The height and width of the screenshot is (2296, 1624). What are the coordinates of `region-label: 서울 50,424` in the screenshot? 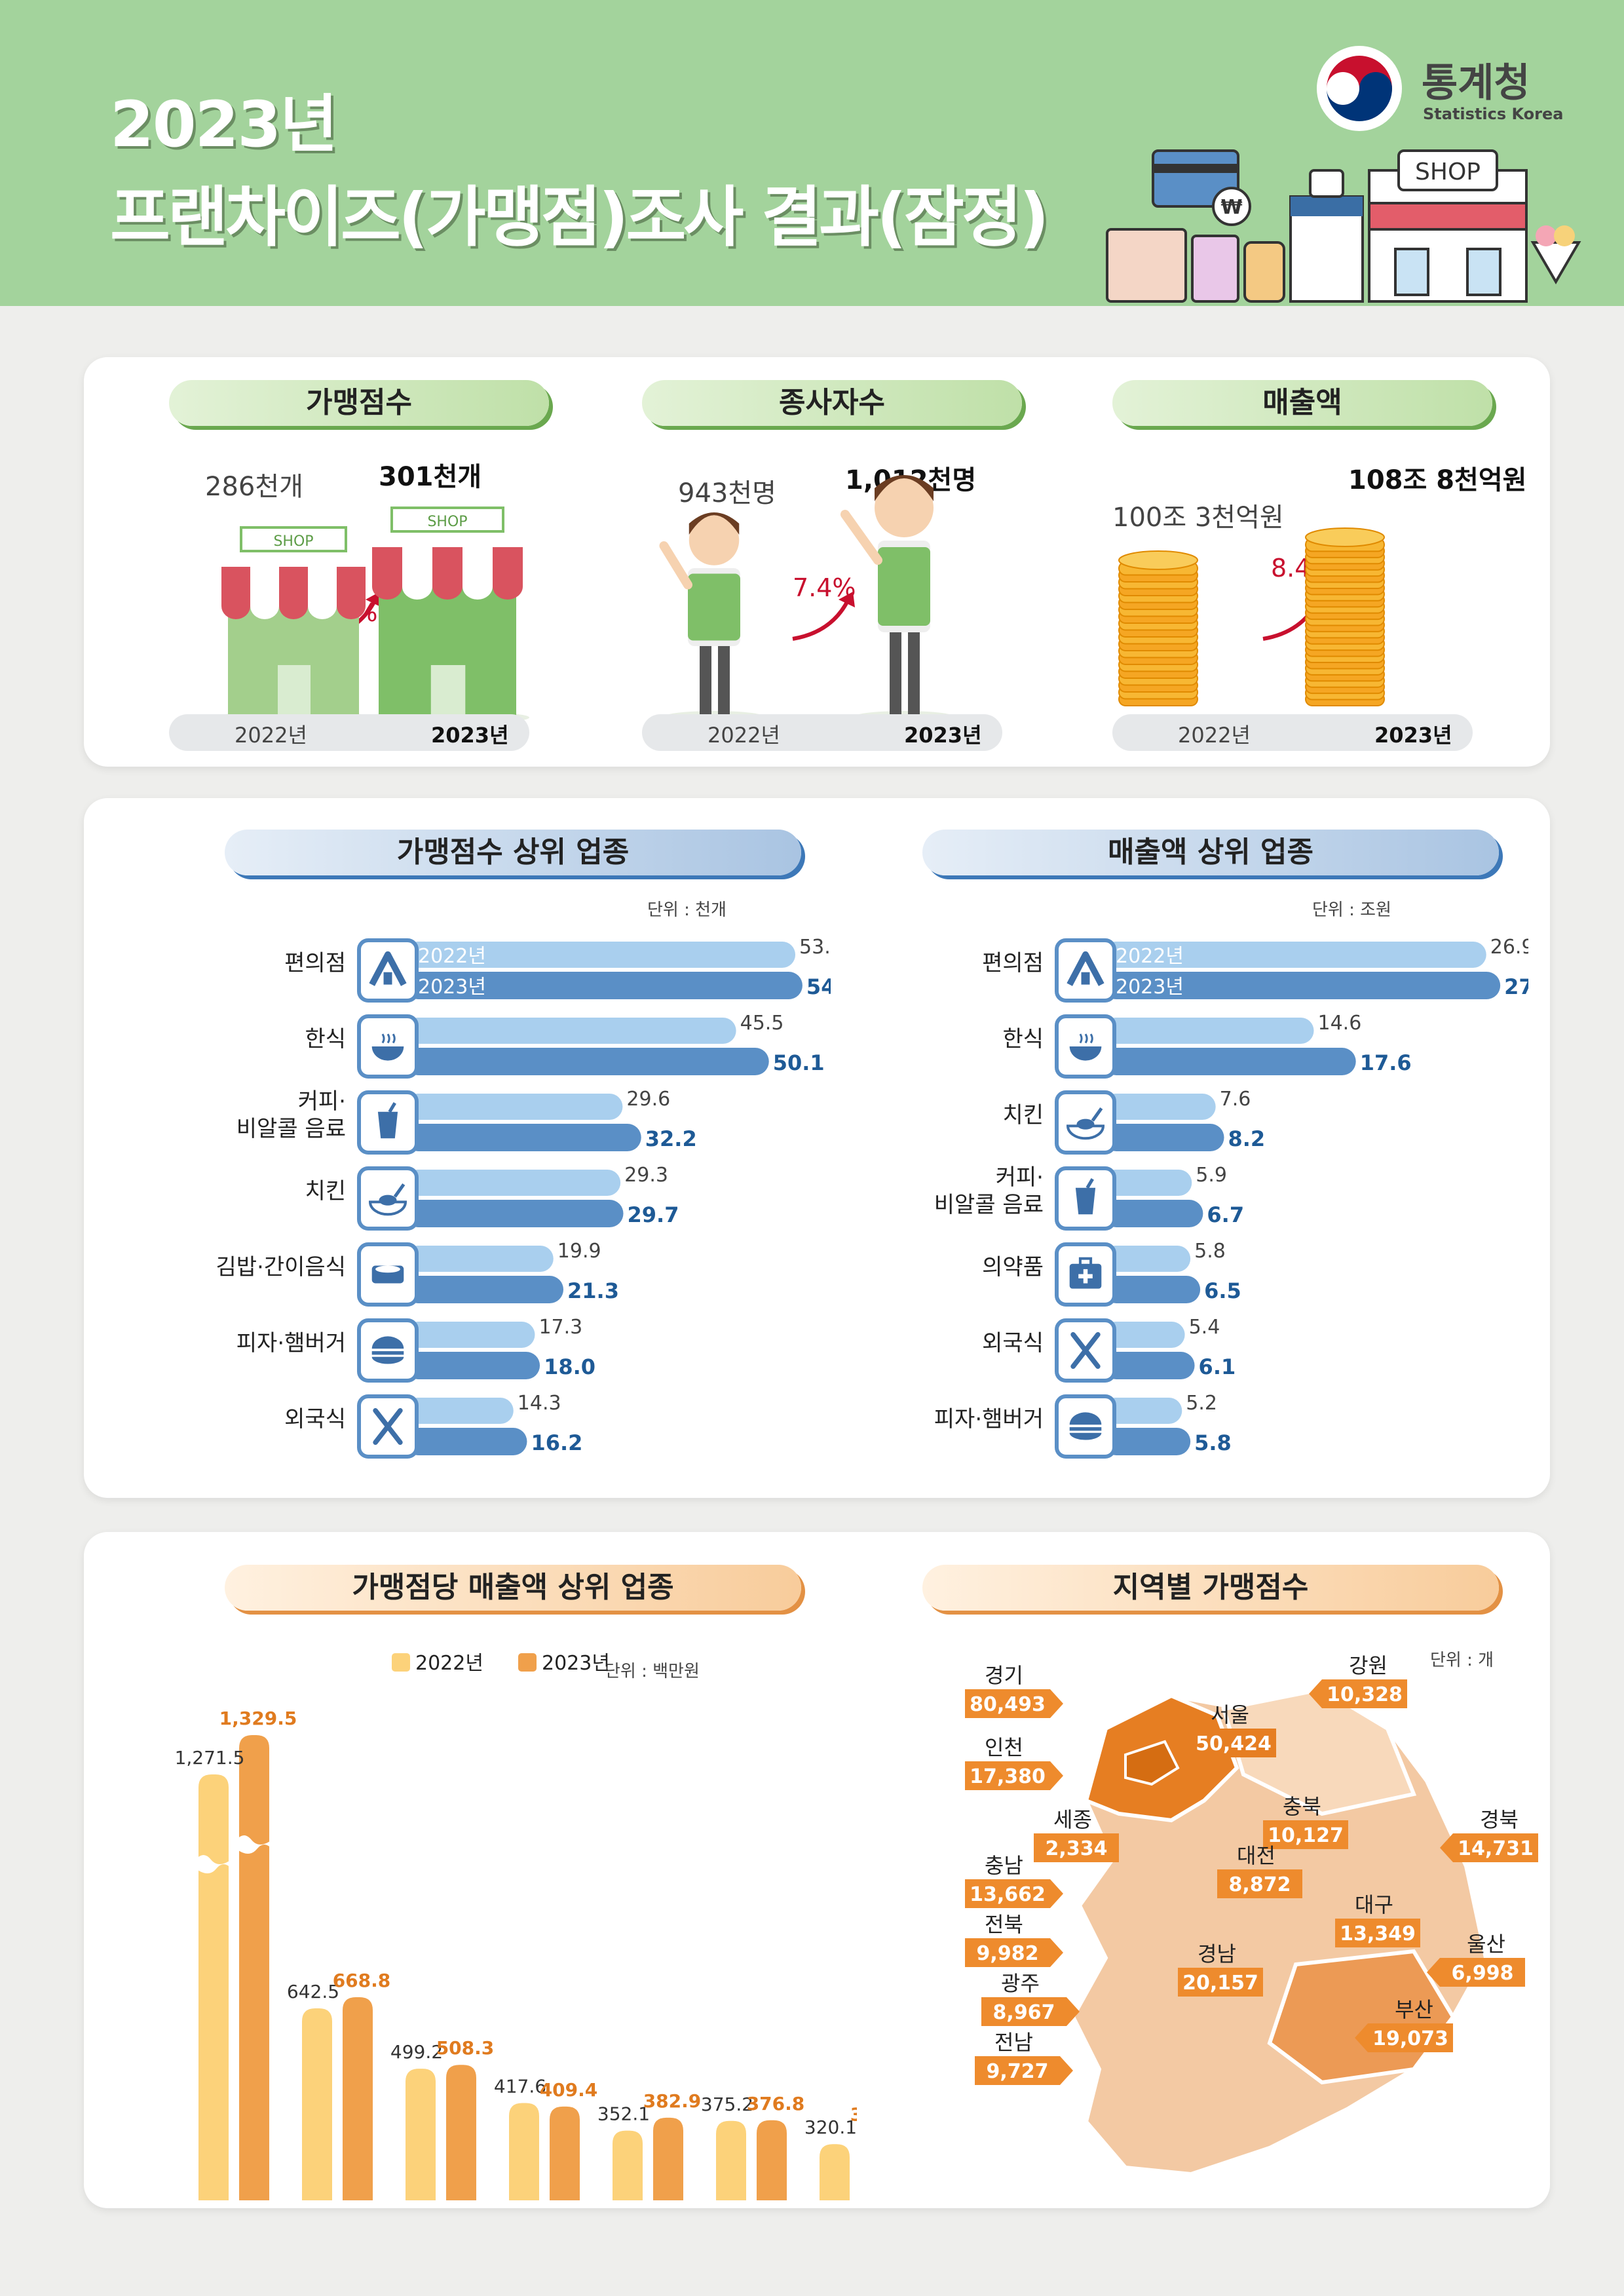 It's located at (1233, 1729).